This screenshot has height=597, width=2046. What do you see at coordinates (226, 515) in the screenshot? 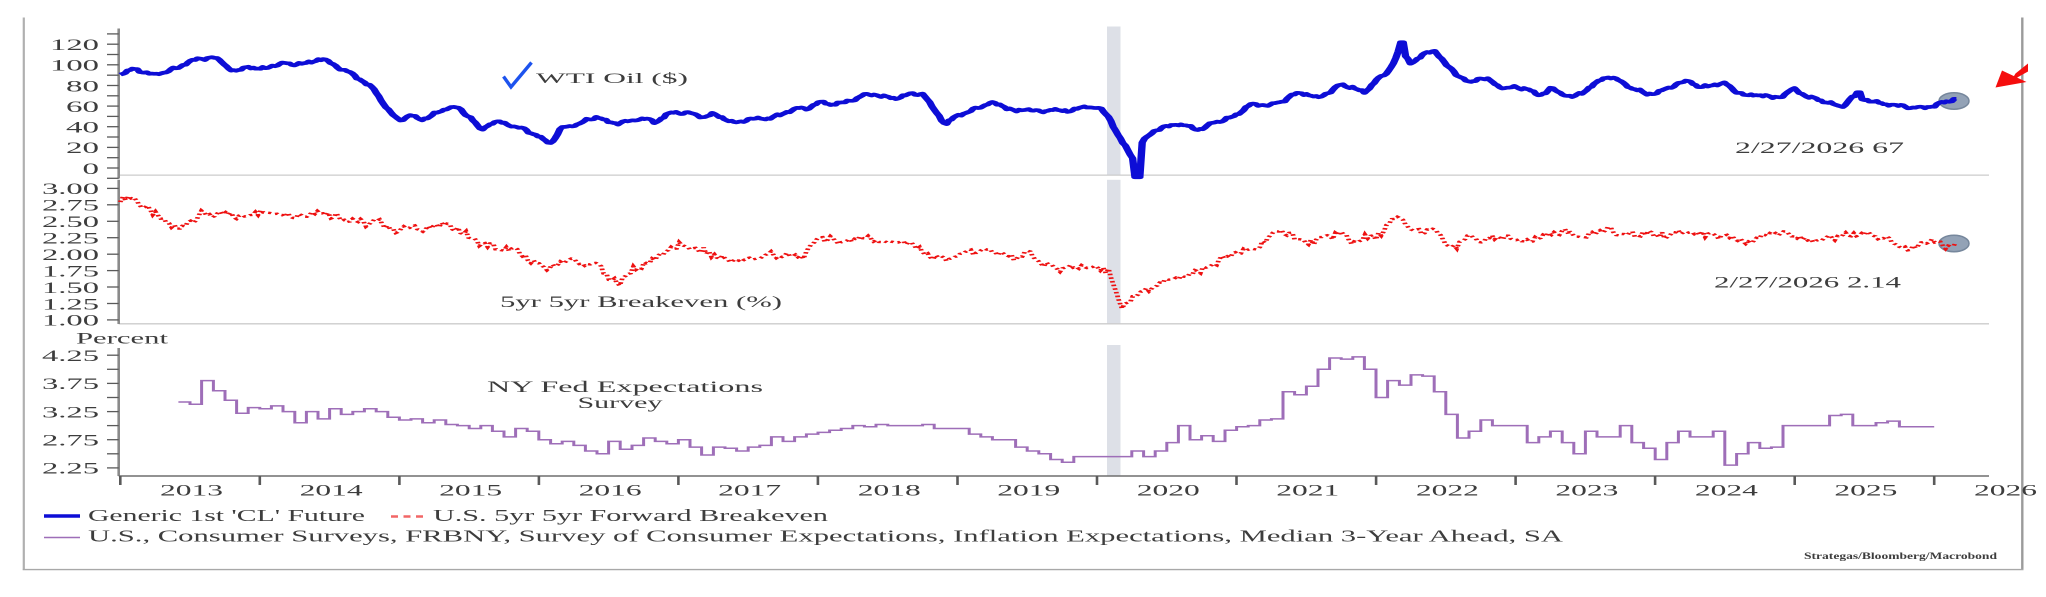
I see `svg-text: Generic 1st 'CL' Future` at bounding box center [226, 515].